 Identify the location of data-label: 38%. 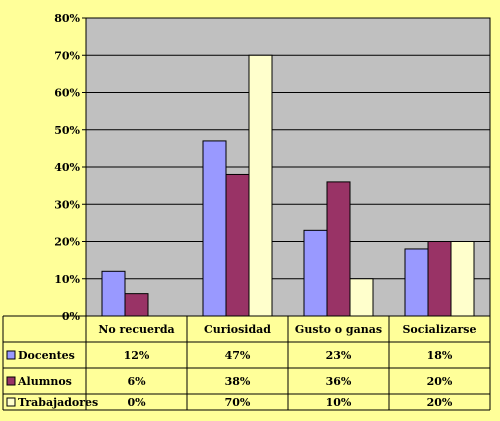
(238, 381).